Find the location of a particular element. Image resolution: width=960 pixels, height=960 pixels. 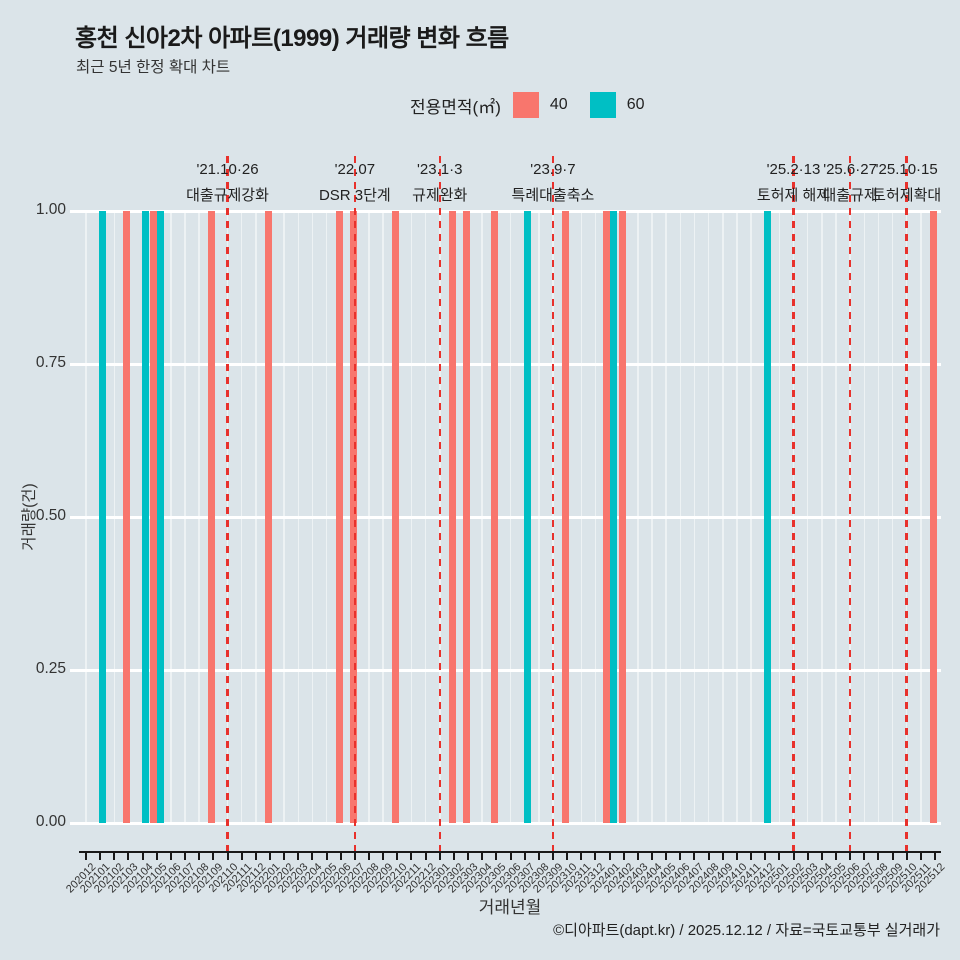

y-gridline-0.00 is located at coordinates (510, 823).